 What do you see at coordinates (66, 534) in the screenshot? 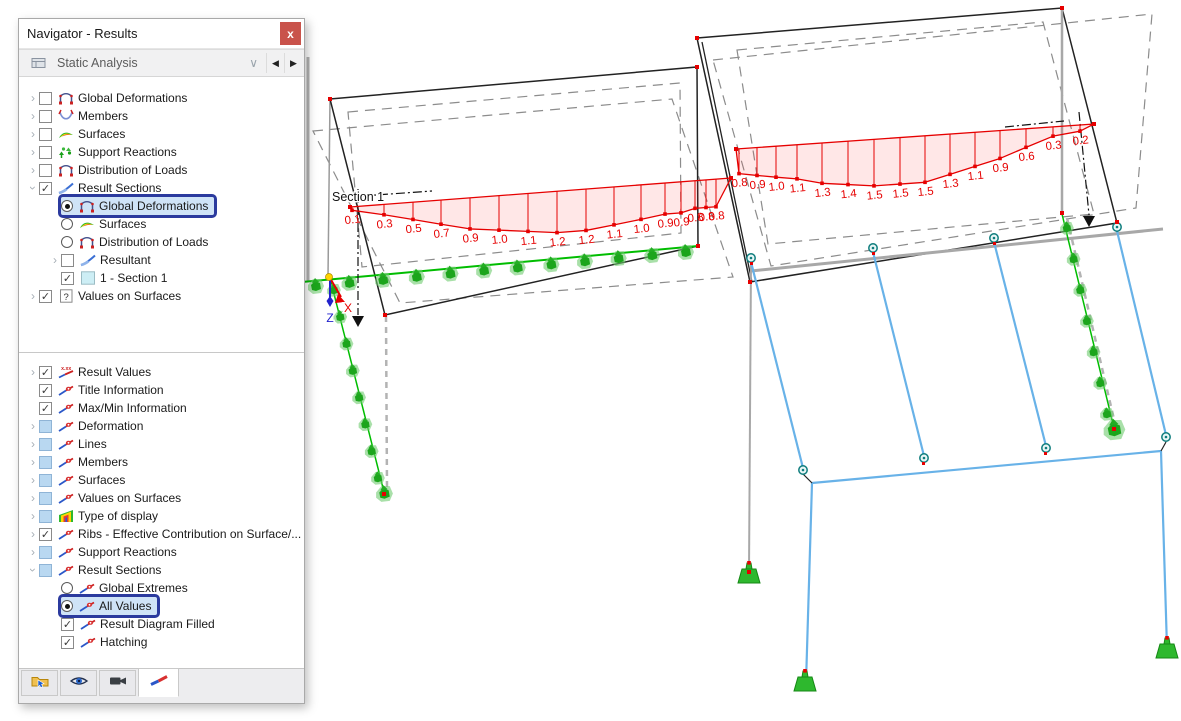
I see `eyesec-icon` at bounding box center [66, 534].